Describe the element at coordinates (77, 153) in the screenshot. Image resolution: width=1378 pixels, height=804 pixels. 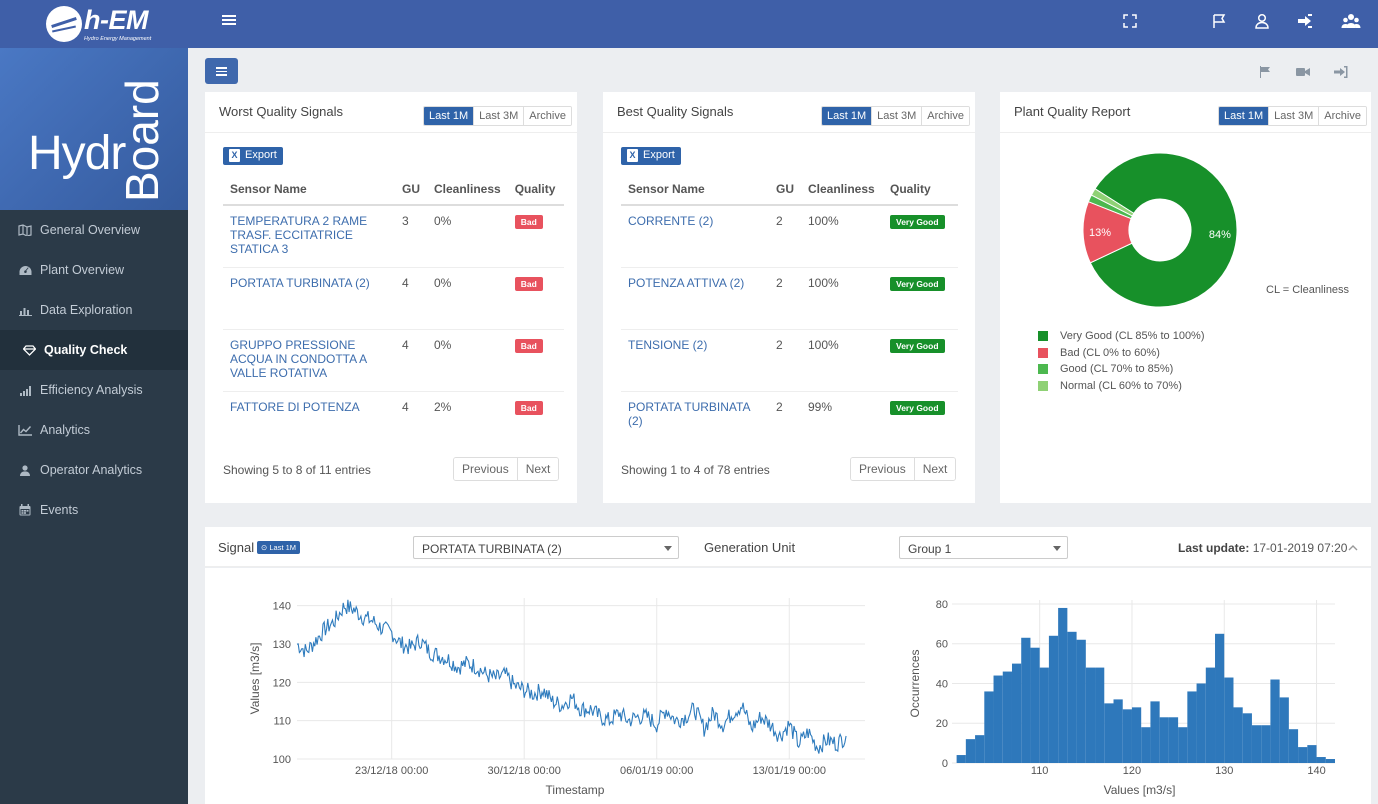
I see `hero-text-hydro: Hydr` at that location.